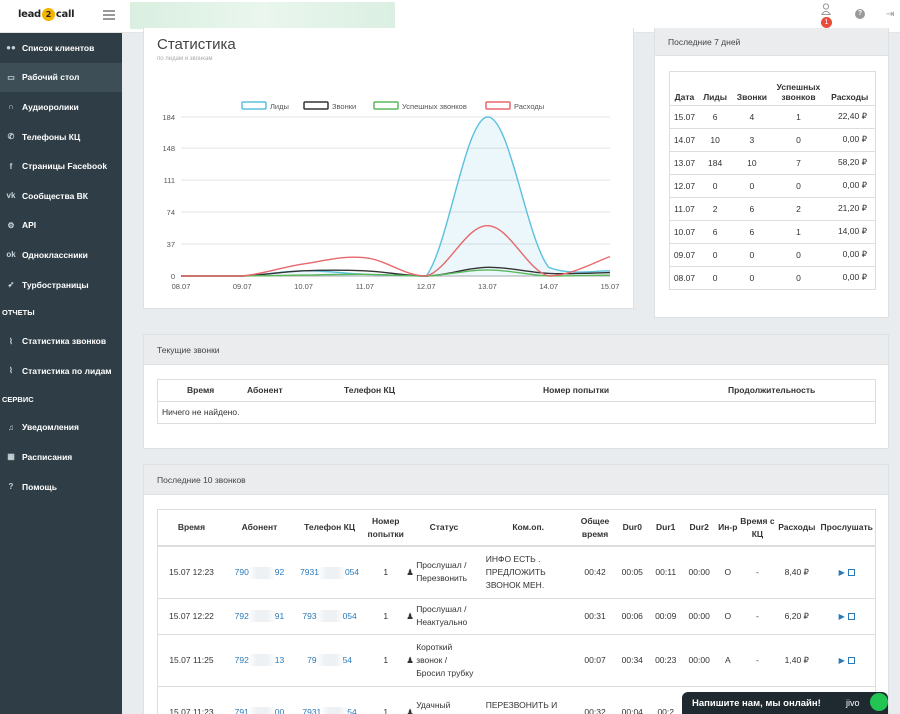 Image resolution: width=900 pixels, height=714 pixels. What do you see at coordinates (329, 710) in the screenshot?
I see `kc-phone-link: 7931 54` at bounding box center [329, 710].